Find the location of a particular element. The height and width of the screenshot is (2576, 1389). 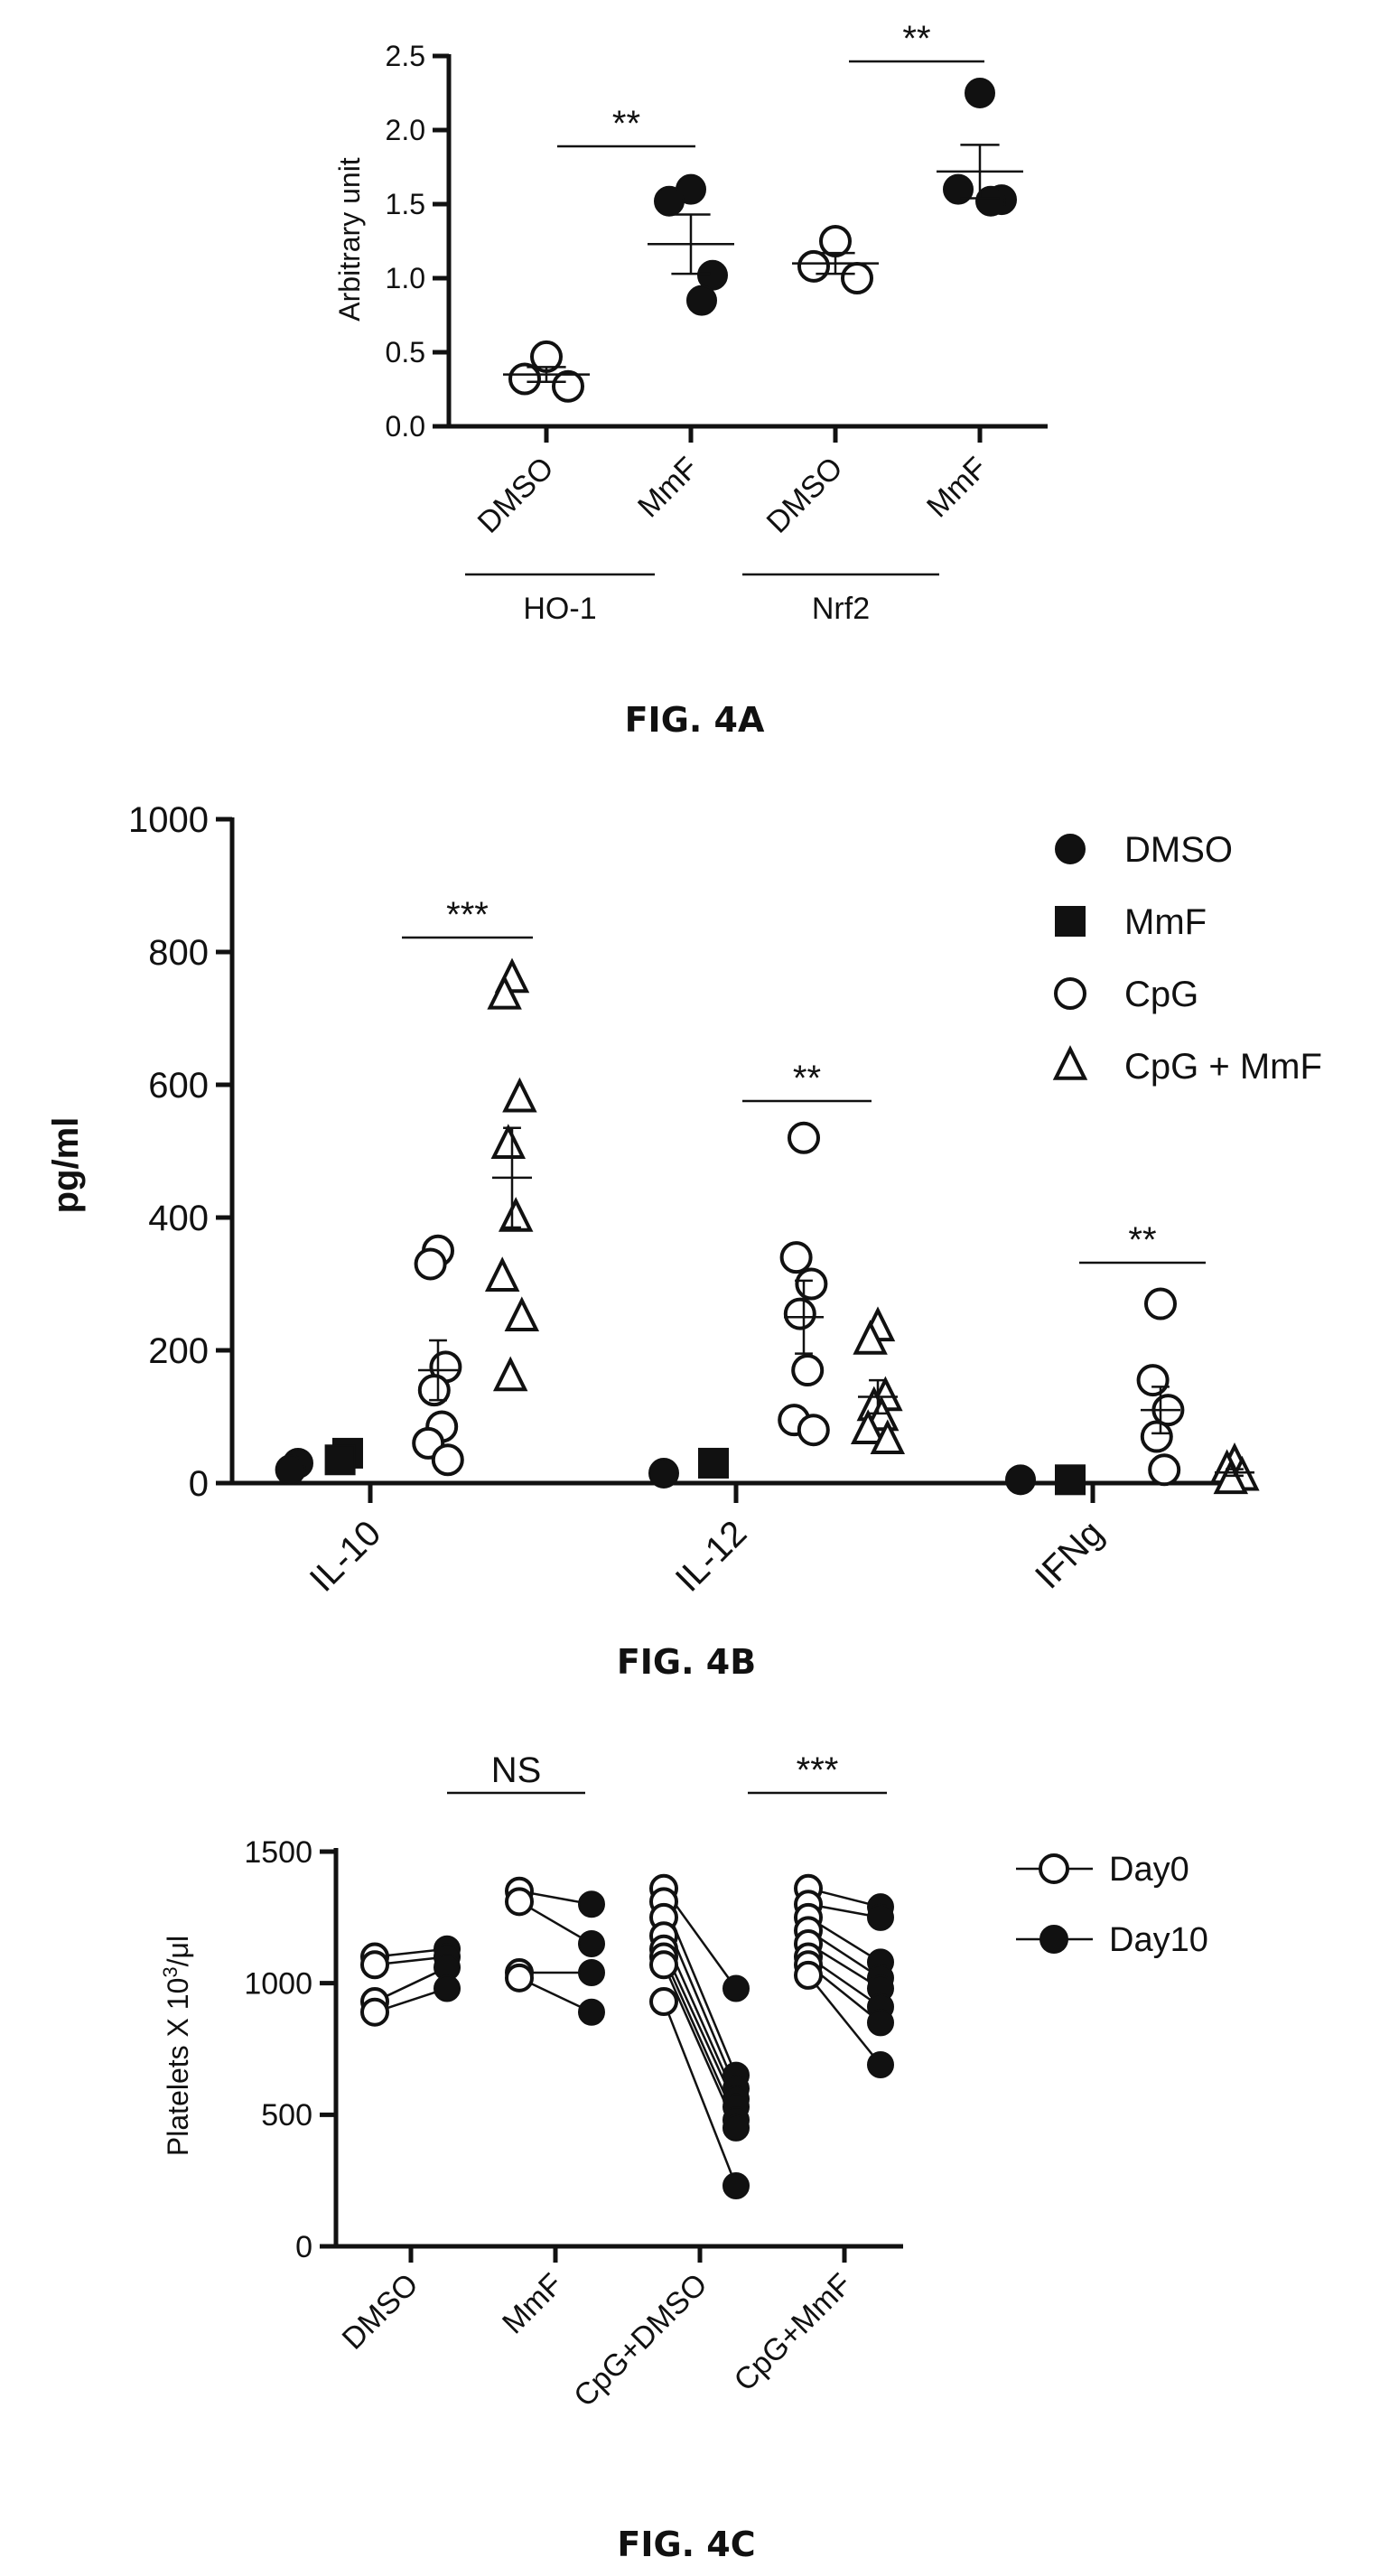

y-tick-label: 2.5 is located at coordinates (406, 56).